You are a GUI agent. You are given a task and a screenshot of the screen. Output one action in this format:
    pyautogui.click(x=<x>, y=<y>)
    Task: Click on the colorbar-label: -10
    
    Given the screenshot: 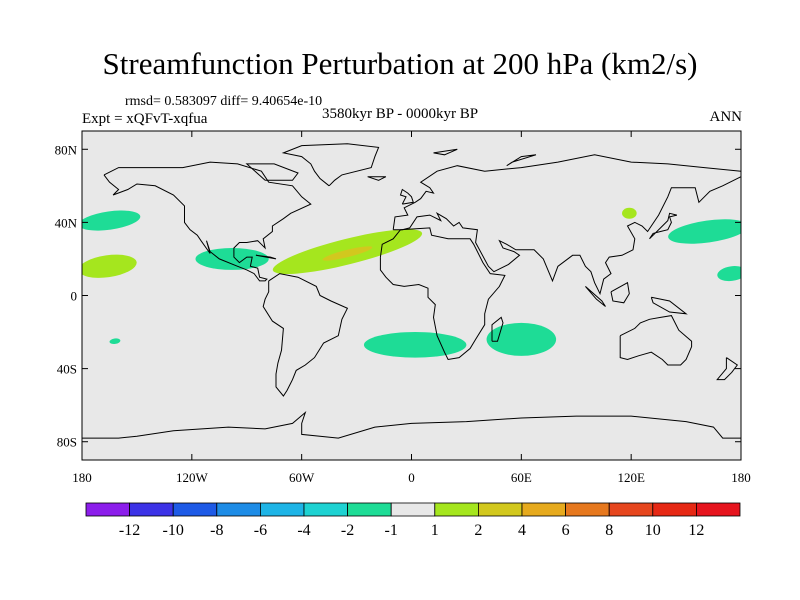 What is the action you would take?
    pyautogui.click(x=173, y=530)
    